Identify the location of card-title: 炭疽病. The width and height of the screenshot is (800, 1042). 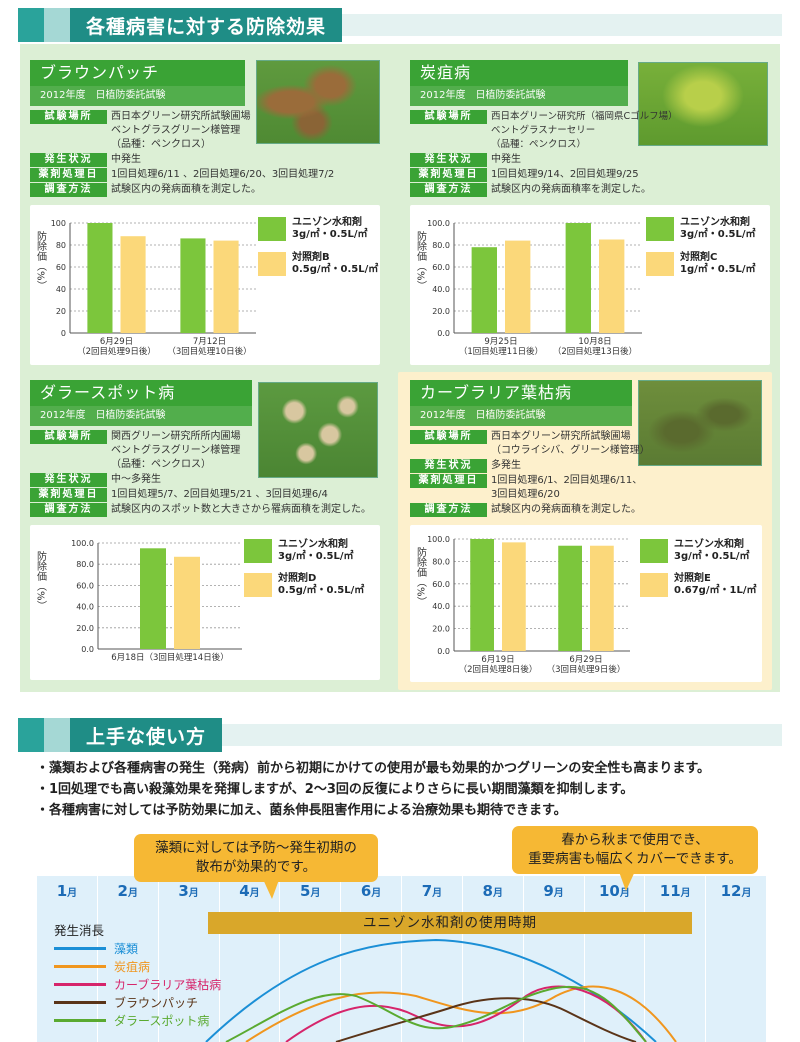
(519, 73).